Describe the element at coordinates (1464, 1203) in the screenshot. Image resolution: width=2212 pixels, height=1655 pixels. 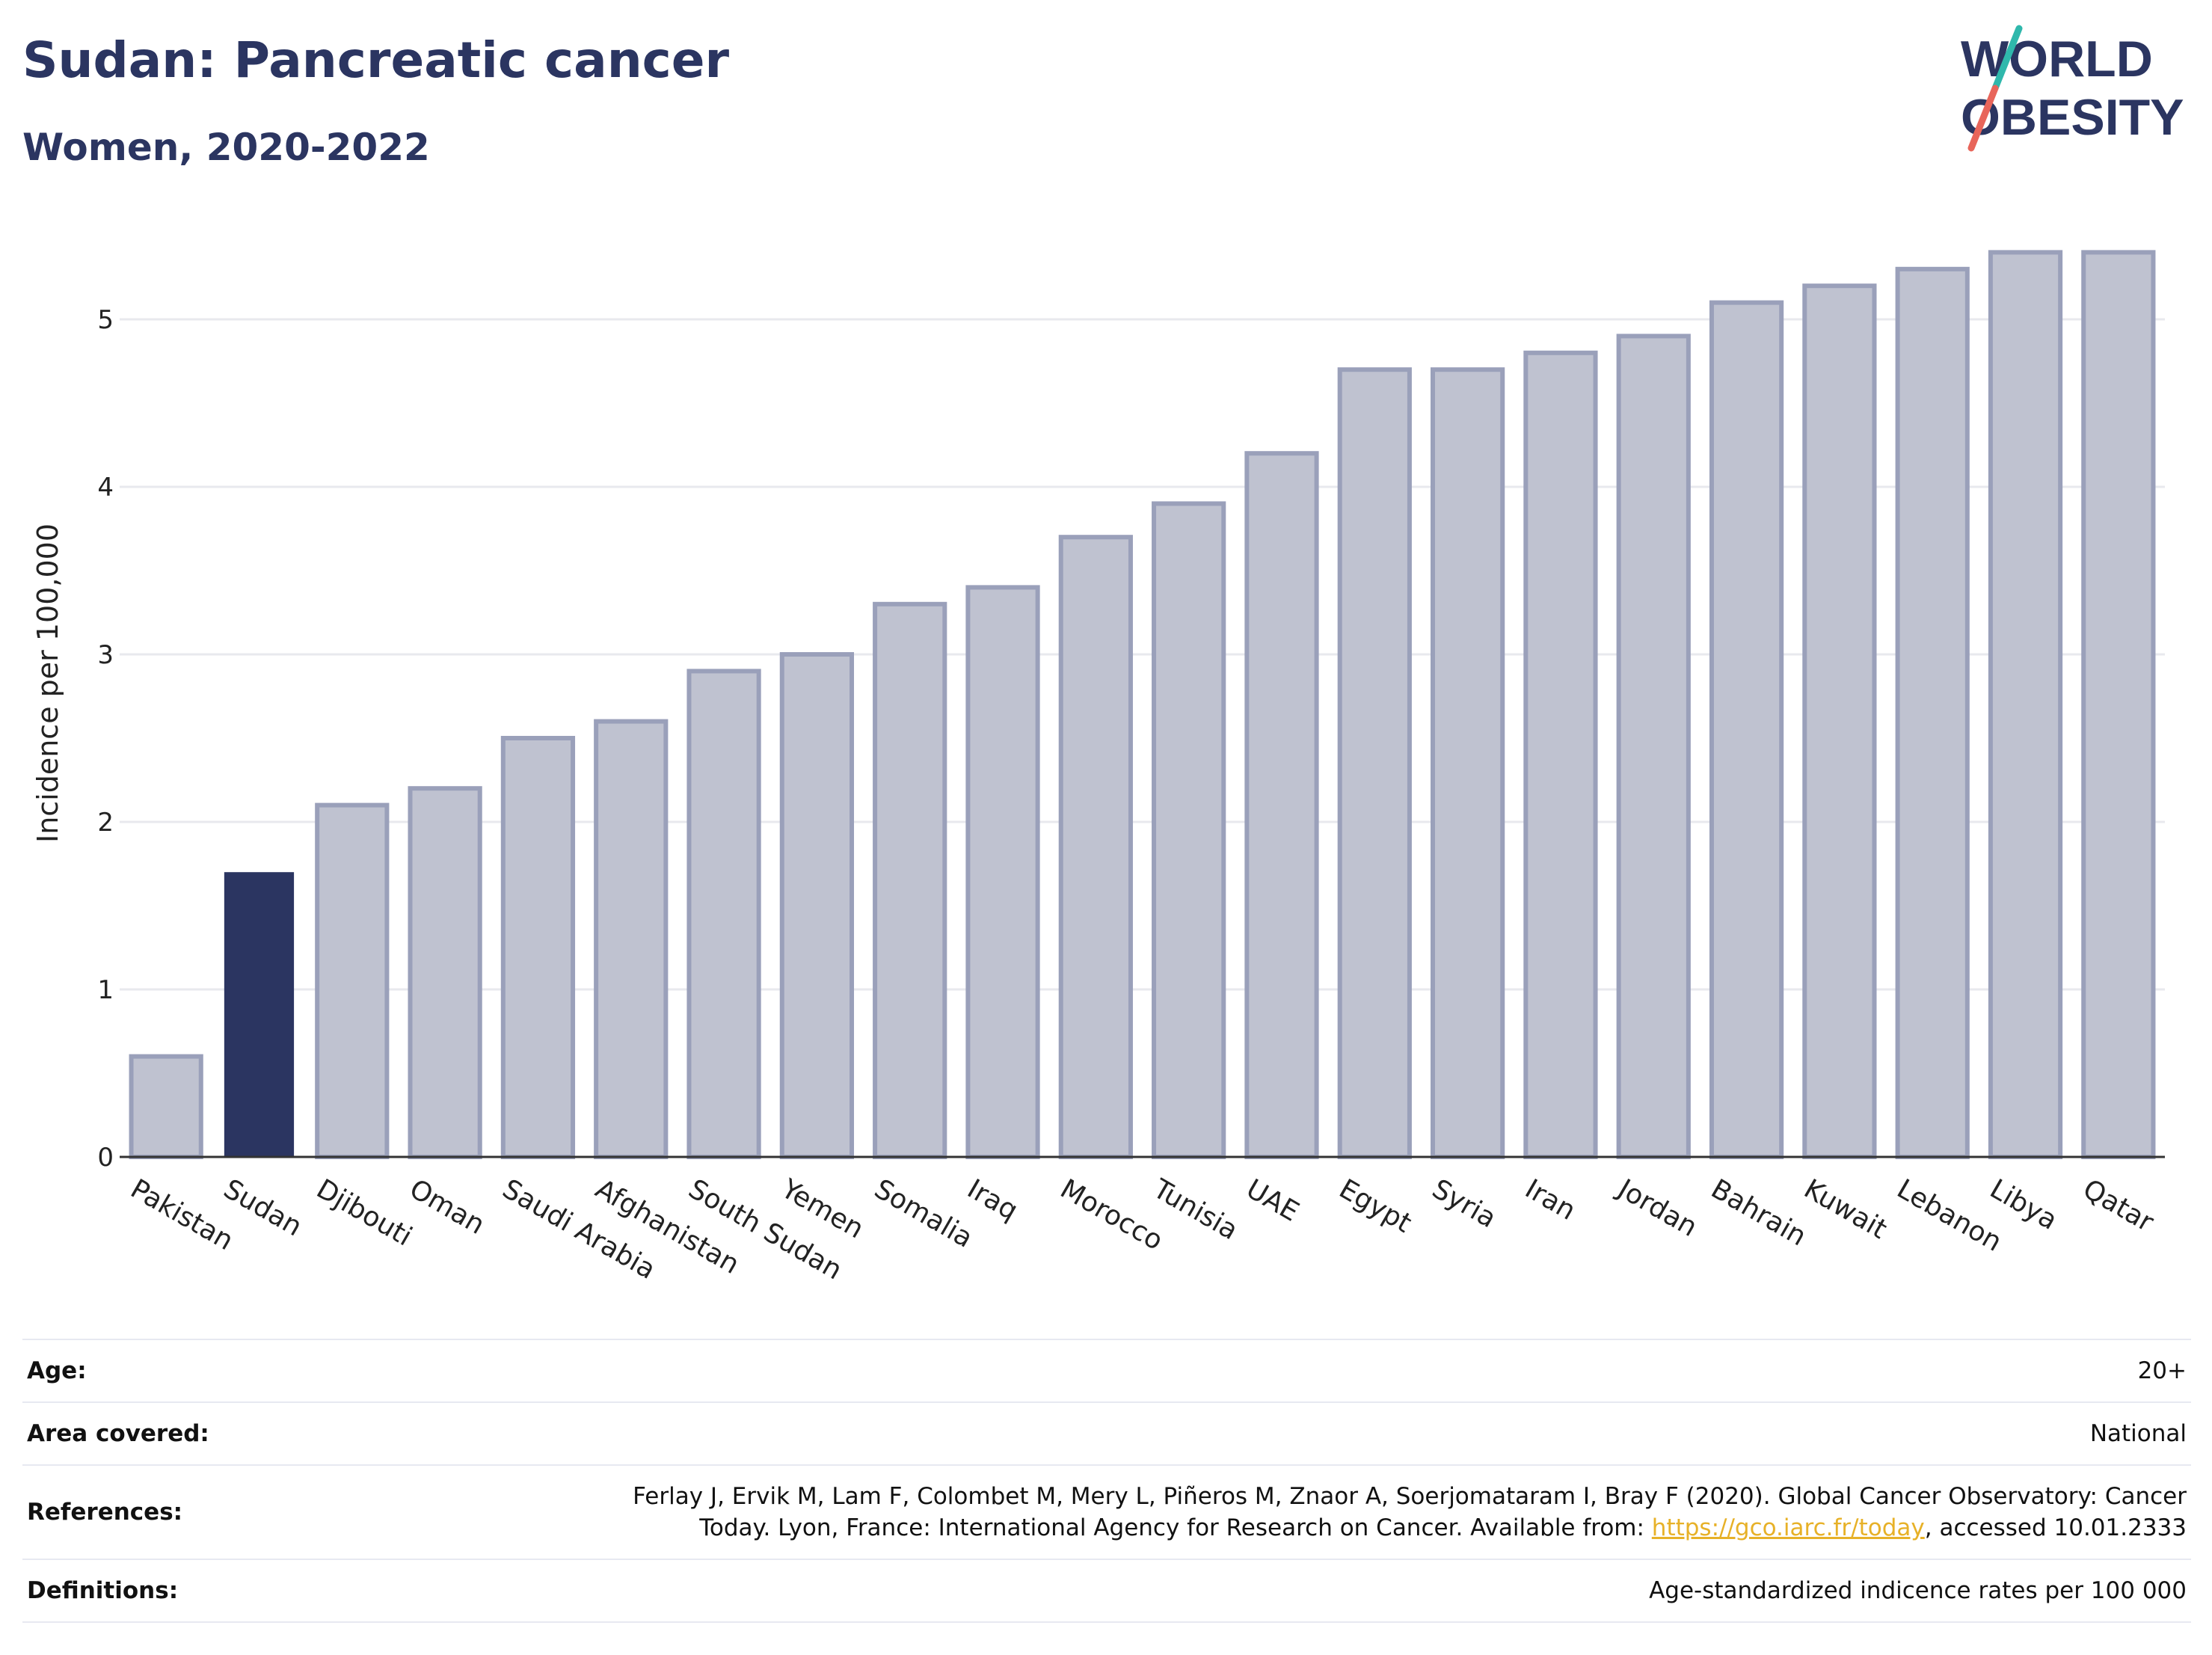
I see `x-tick-label: Syria` at that location.